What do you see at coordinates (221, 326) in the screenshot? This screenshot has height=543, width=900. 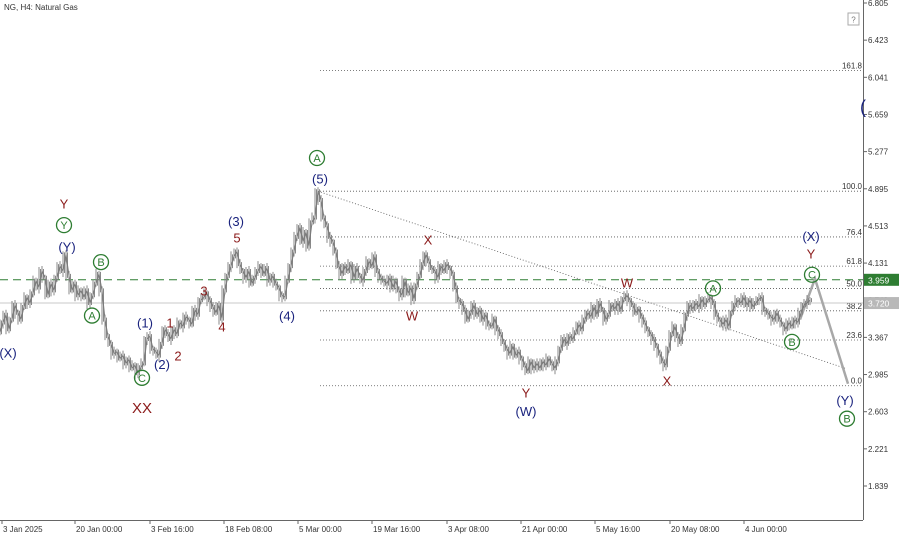 I see `wave-label: 4` at bounding box center [221, 326].